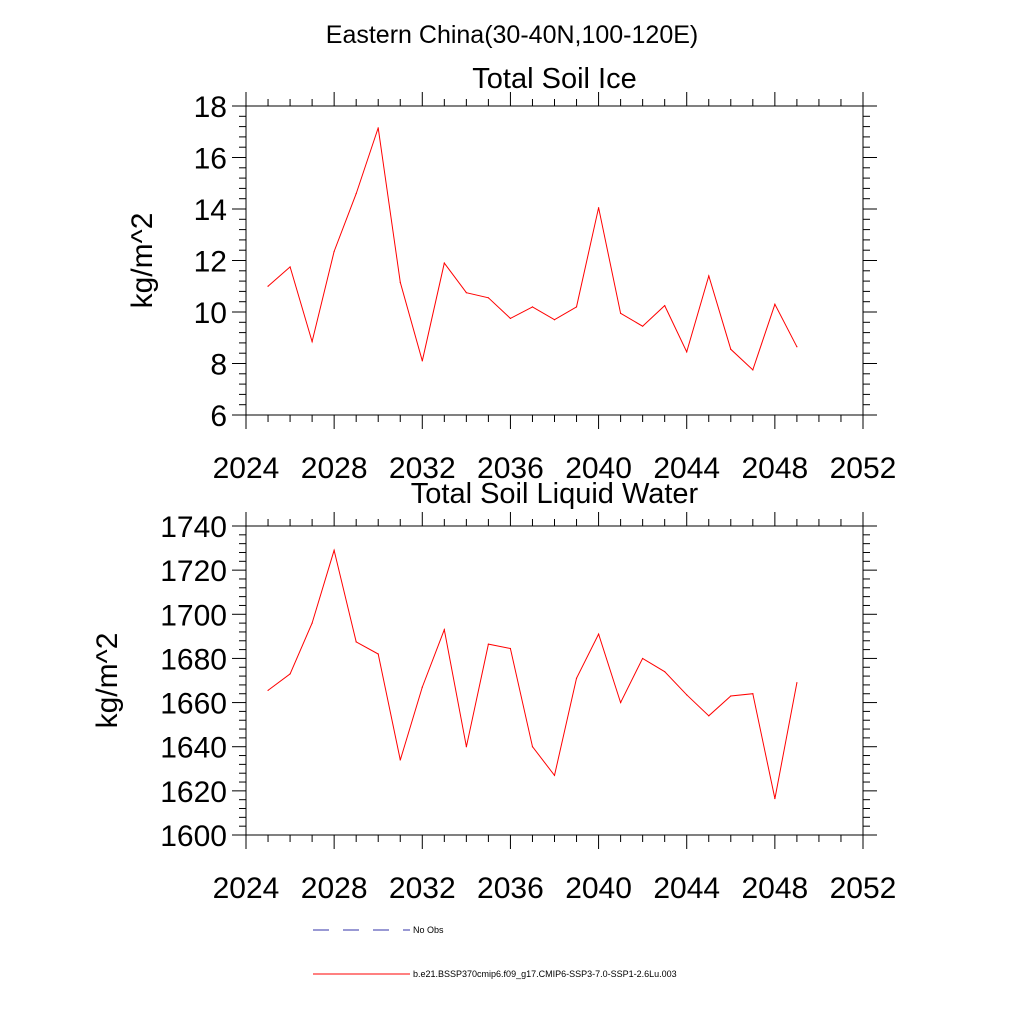 The height and width of the screenshot is (1024, 1024). Describe the element at coordinates (193, 748) in the screenshot. I see `y-tick-label: 1640` at that location.